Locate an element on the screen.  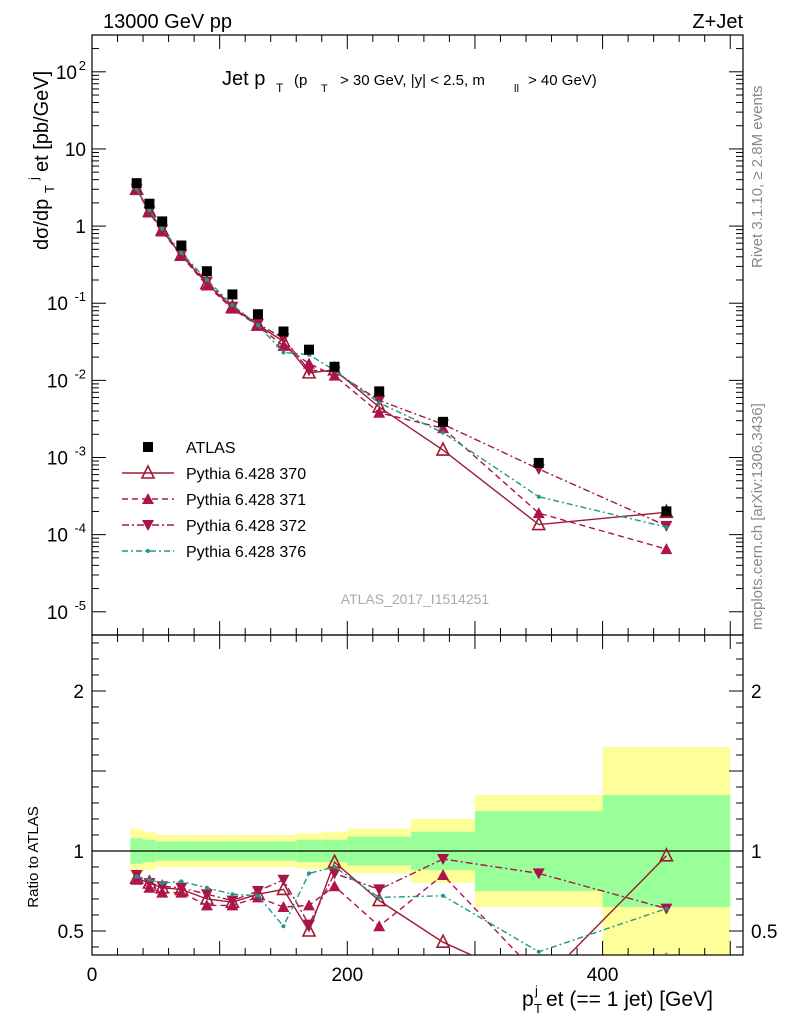
ratio-y-tick-label-right: 1 is located at coordinates (756, 852).